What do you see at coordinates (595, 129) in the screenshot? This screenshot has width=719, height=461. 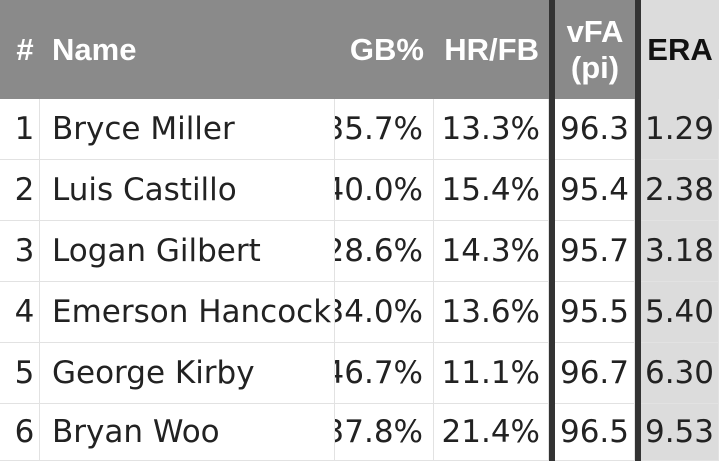 I see `cell-vfa: 96.3` at bounding box center [595, 129].